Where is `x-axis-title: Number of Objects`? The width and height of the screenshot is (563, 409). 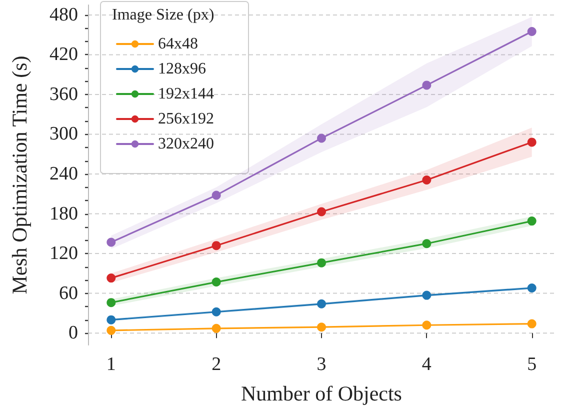 x-axis-title: Number of Objects is located at coordinates (321, 394).